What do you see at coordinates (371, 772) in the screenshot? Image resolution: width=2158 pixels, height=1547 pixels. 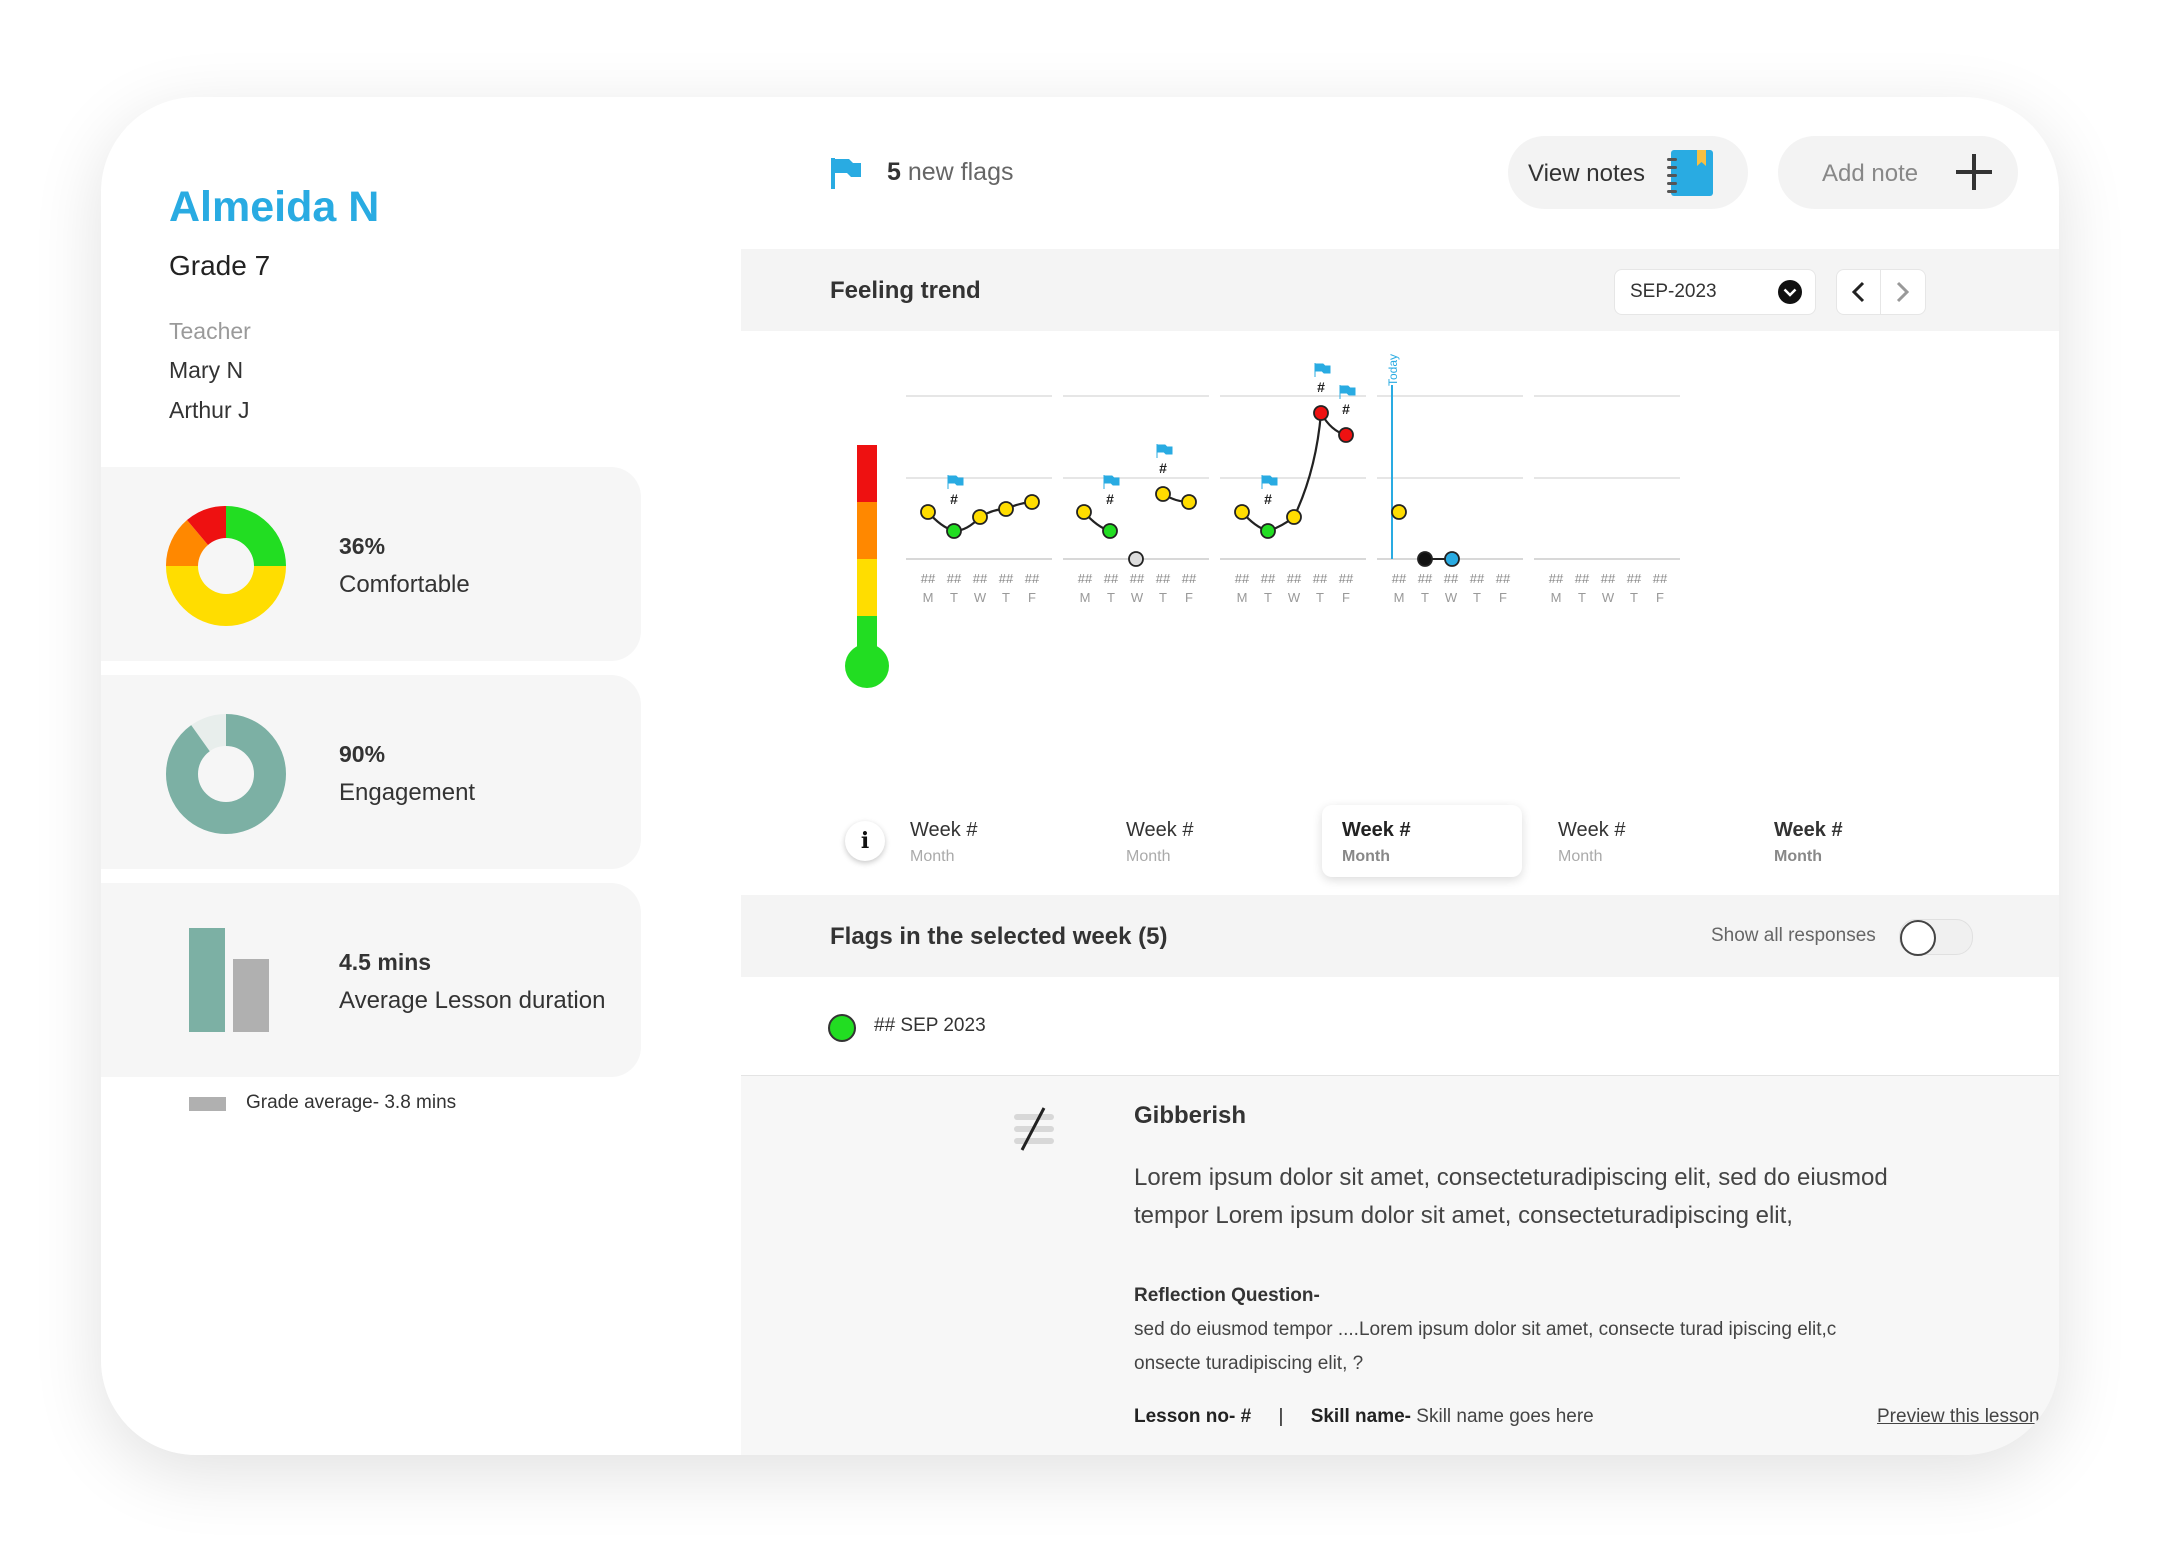 I see `engagement-stat-card: 90% Engagement` at bounding box center [371, 772].